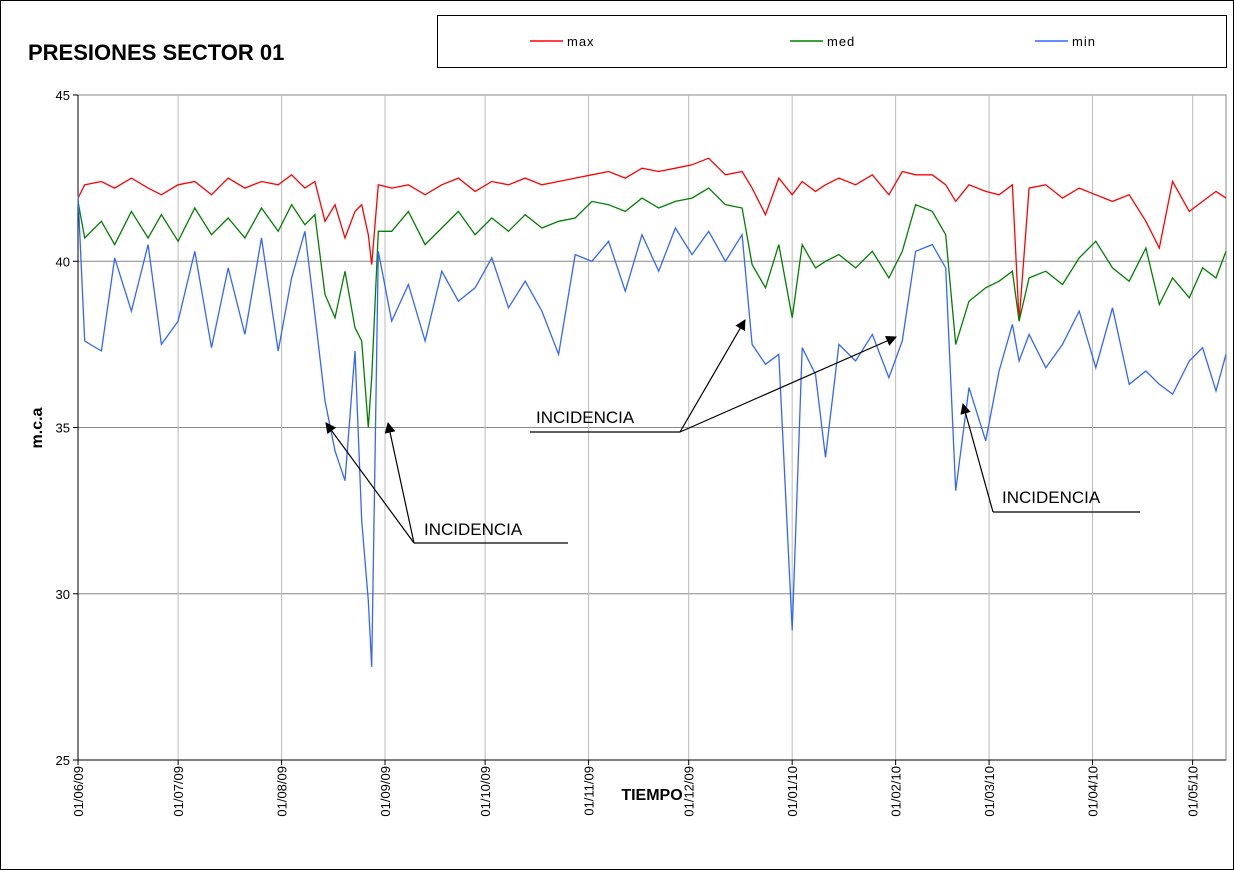  I want to click on y-tick-label: 45, so click(63, 95).